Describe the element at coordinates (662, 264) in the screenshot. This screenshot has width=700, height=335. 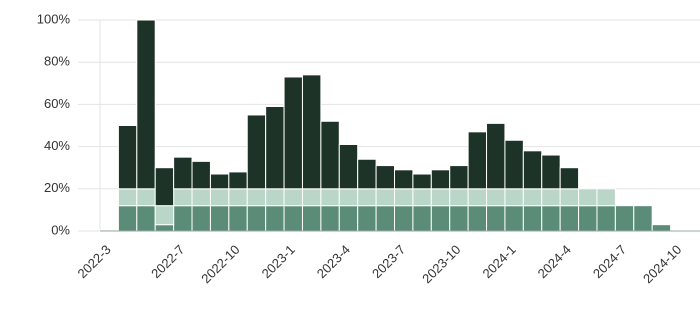
I see `x-tick-label: 2024-10` at that location.